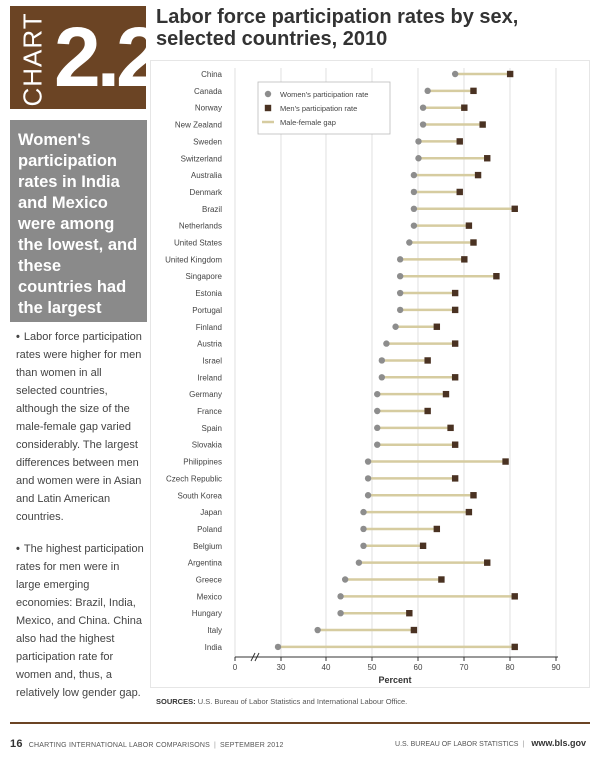  Describe the element at coordinates (308, 122) in the screenshot. I see `legend-label: Male-female gap` at that location.